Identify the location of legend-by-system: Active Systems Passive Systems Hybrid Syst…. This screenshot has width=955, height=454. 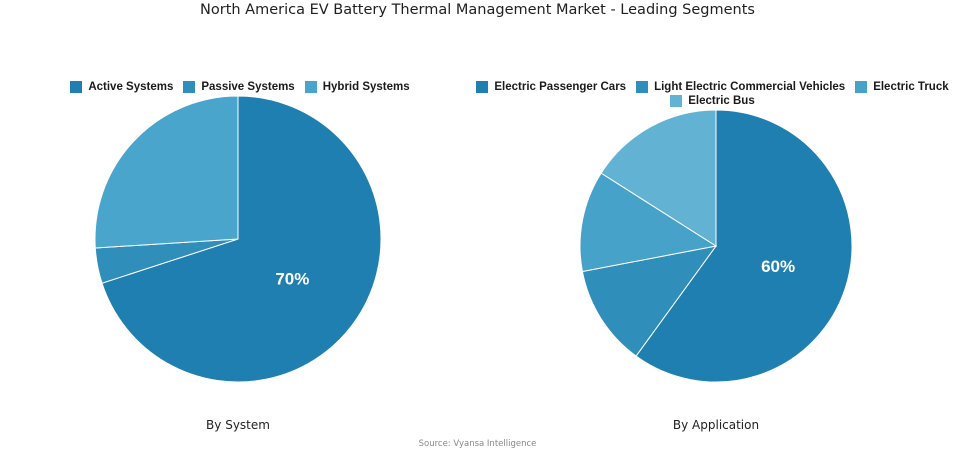
(240, 87).